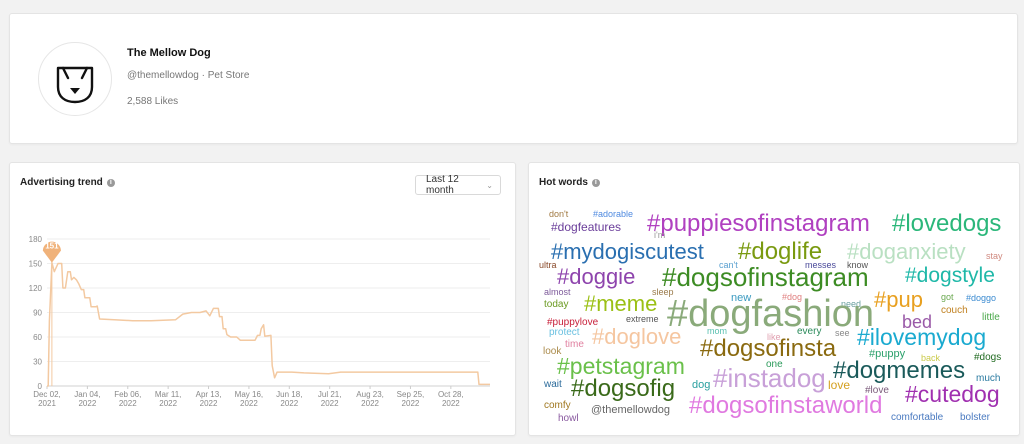  I want to click on page-category: Pet Store, so click(228, 75).